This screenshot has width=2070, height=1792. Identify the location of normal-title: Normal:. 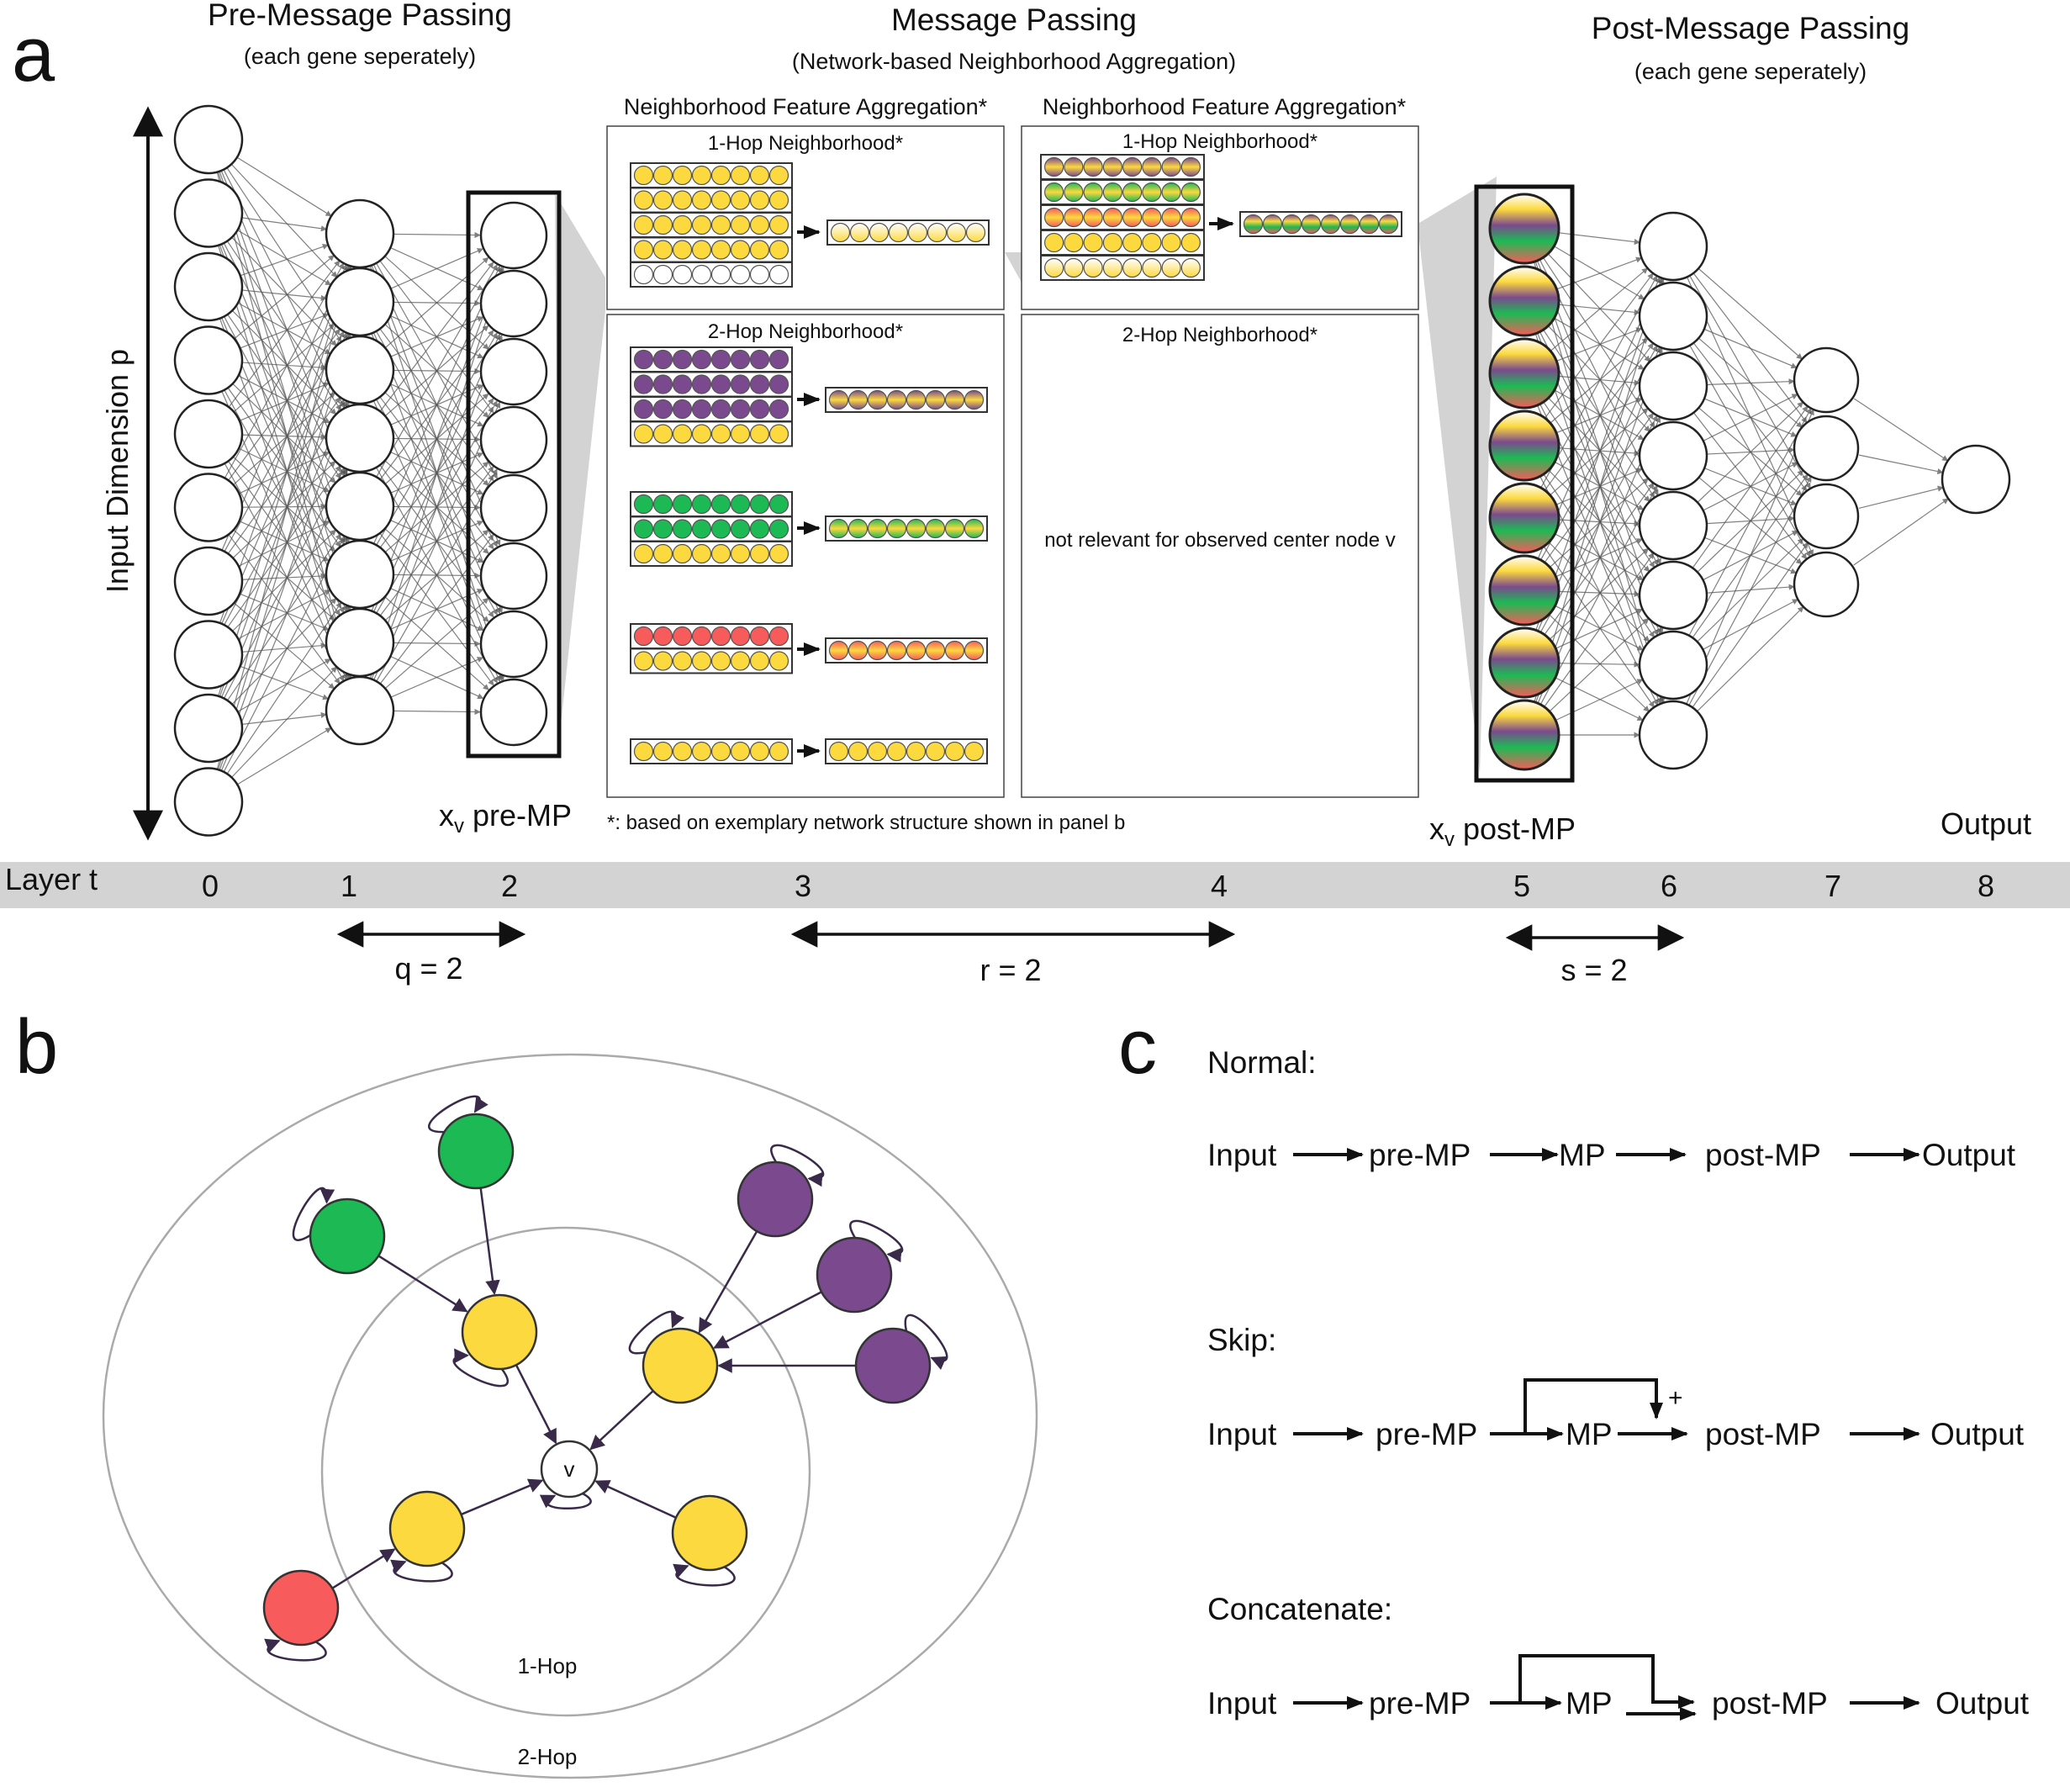
(1262, 1062).